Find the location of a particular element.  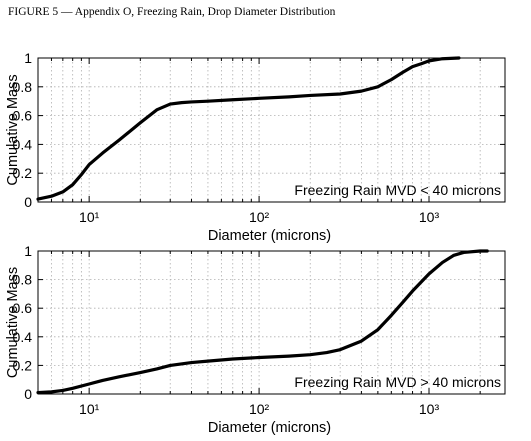

annotation-text: Freezing Rain MVD > 40 microns is located at coordinates (397, 382).